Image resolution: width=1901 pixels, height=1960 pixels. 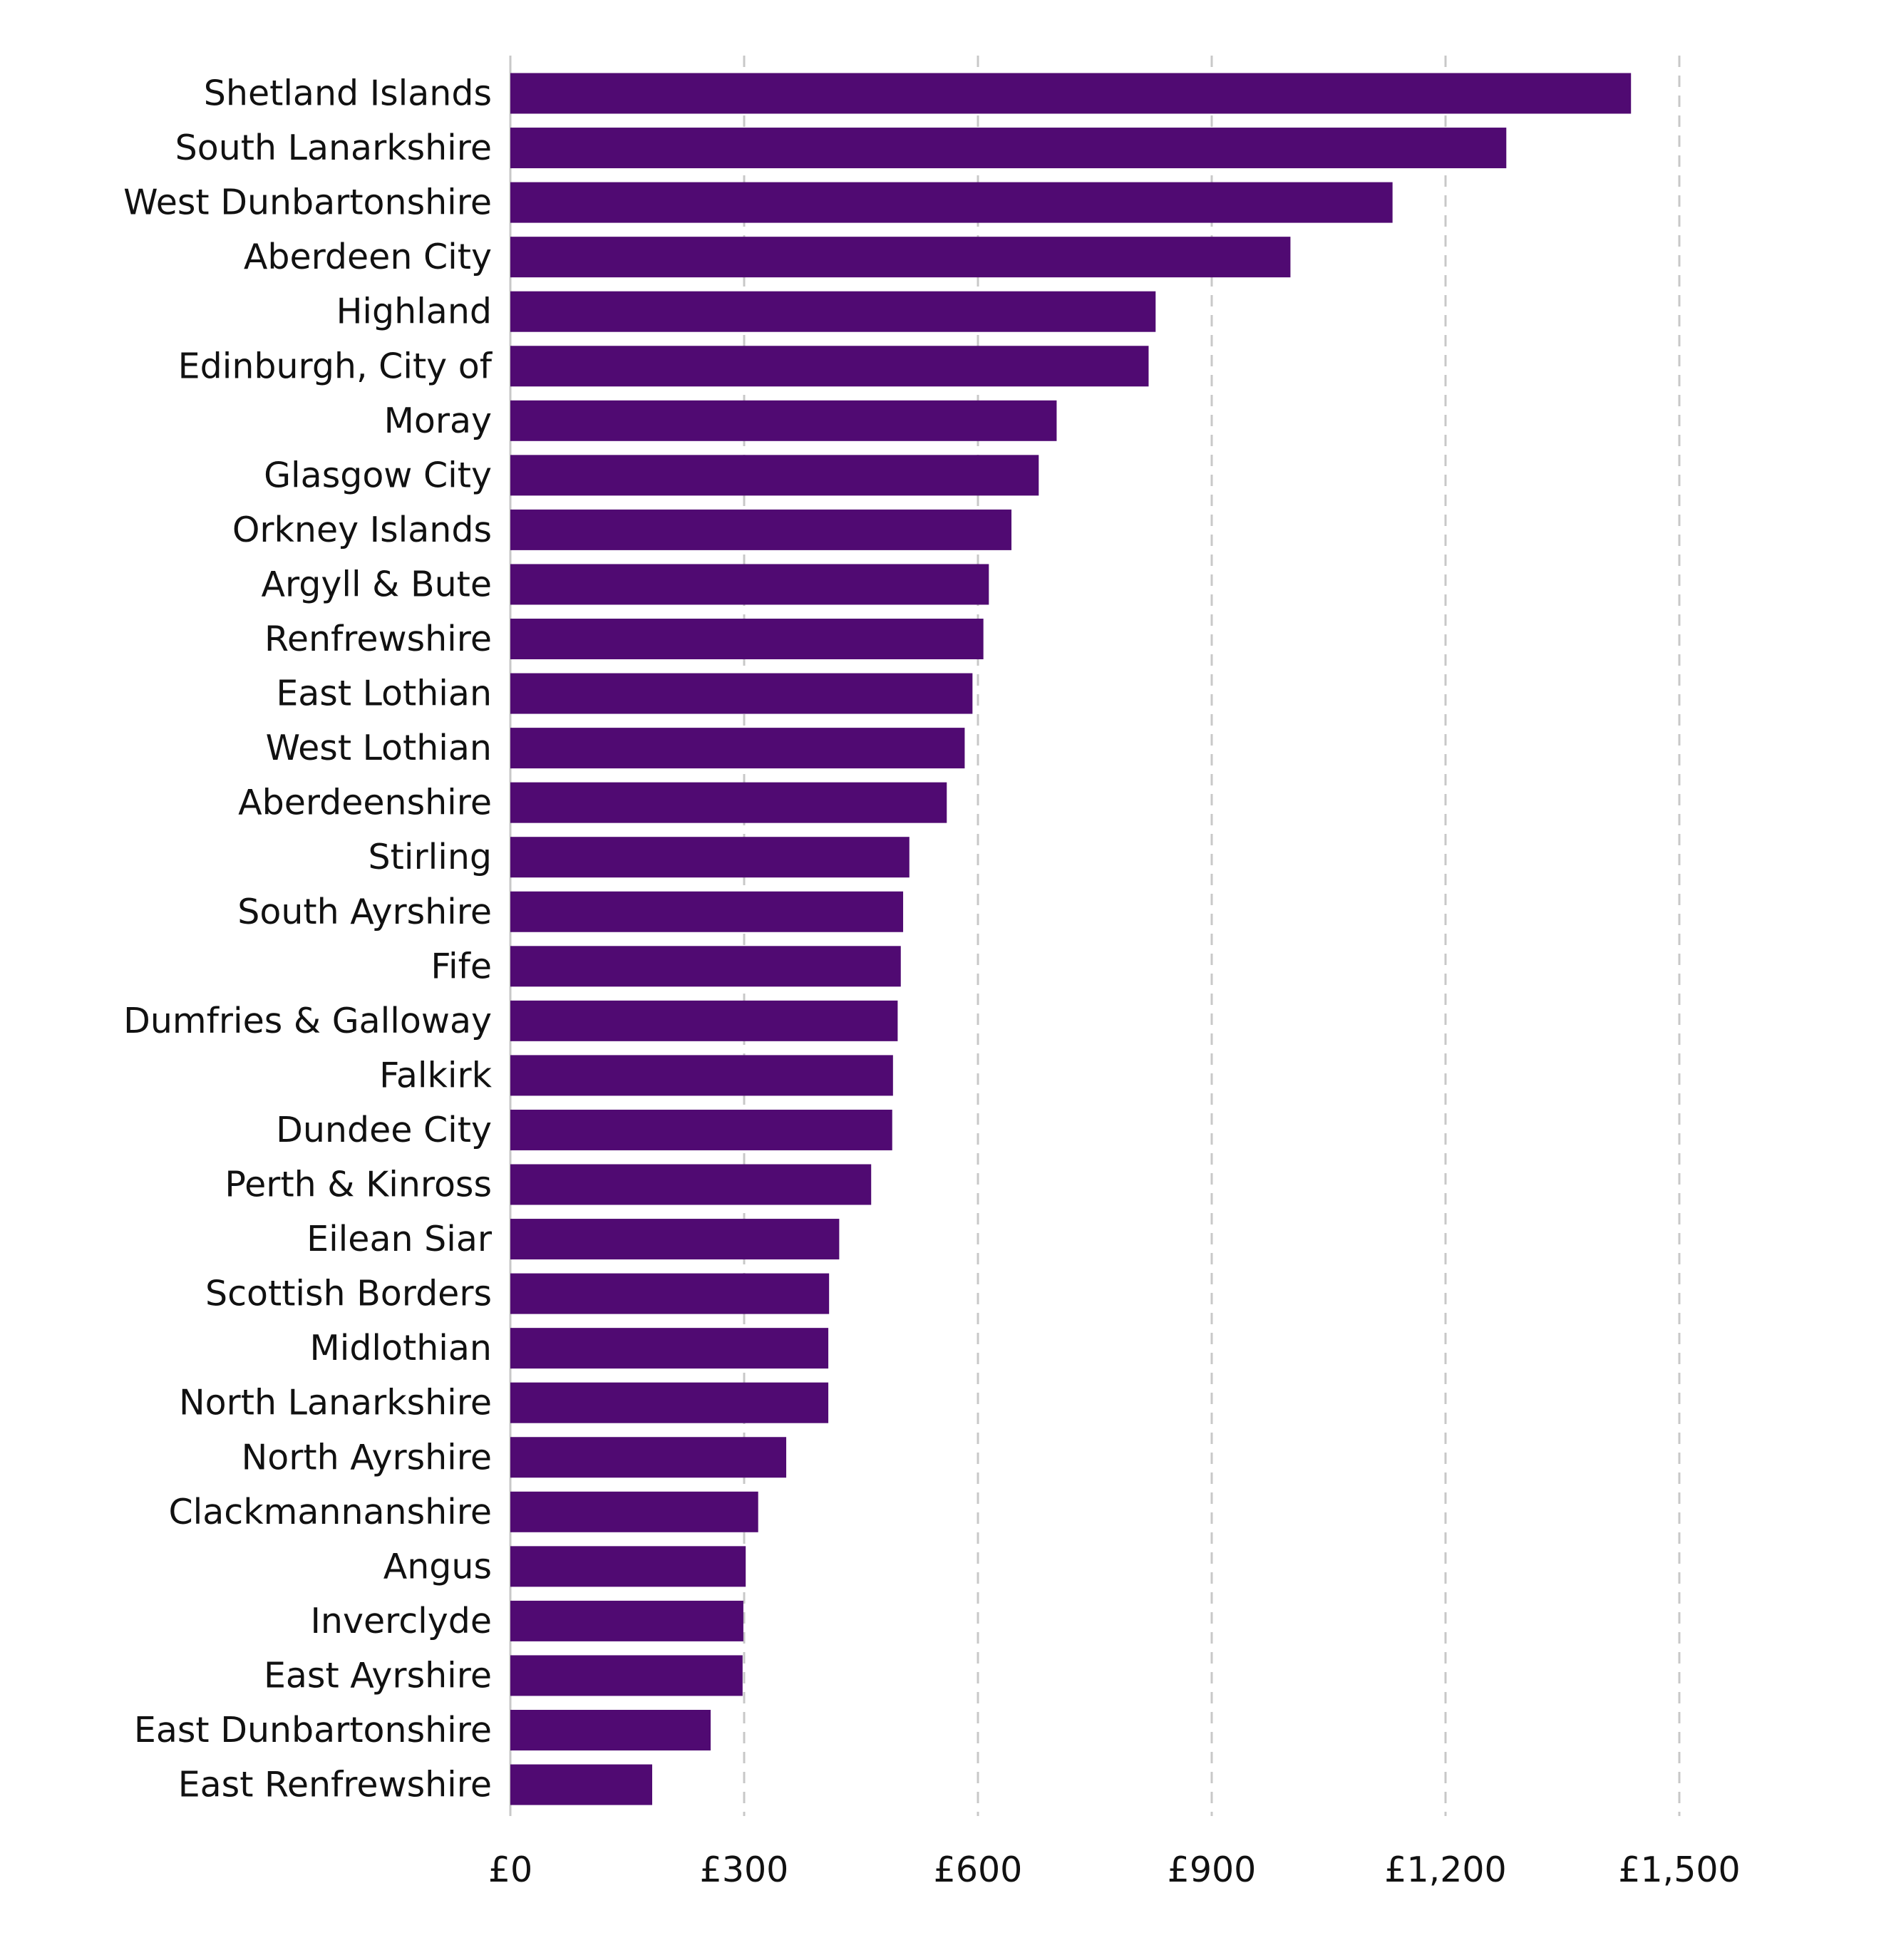 I want to click on category-label: Scottish Borders, so click(x=348, y=1294).